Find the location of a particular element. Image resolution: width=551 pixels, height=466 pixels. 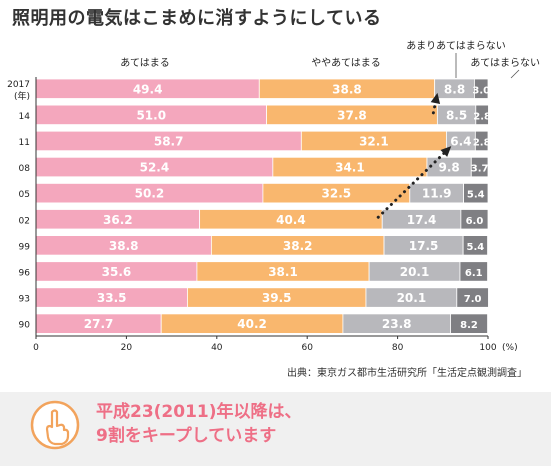

summary-line-1: 平成23(2011)年以降は、 is located at coordinates (199, 412).